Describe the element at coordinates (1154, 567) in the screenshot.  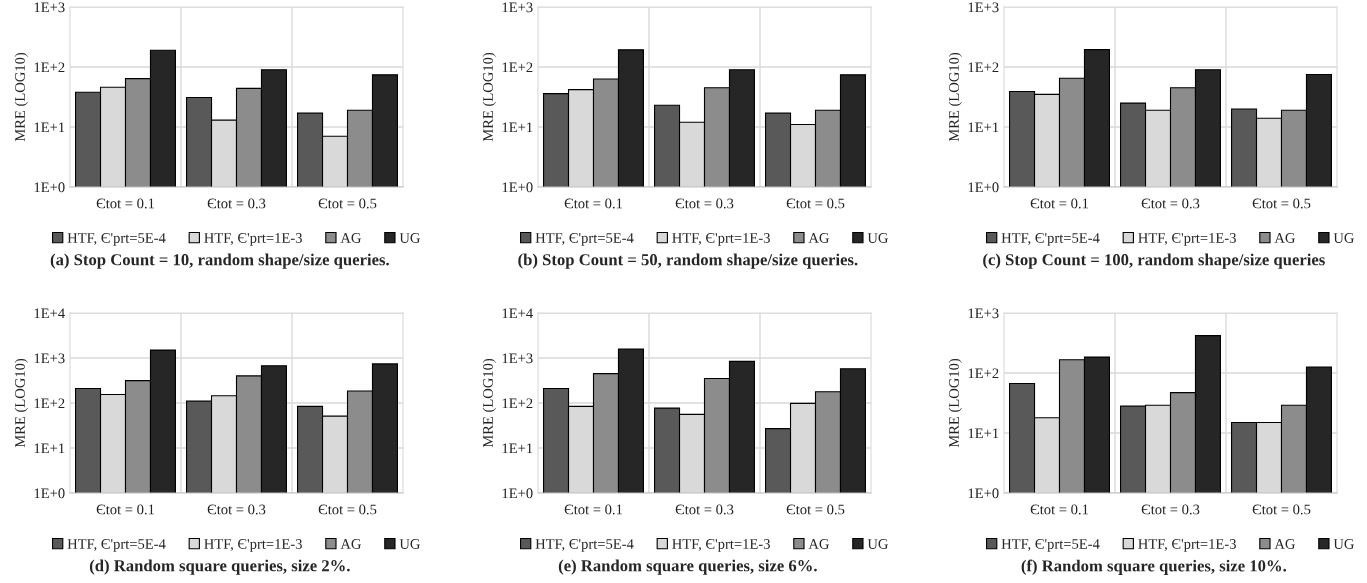
I see `text: (f) Random square queries, size 10%.` at that location.